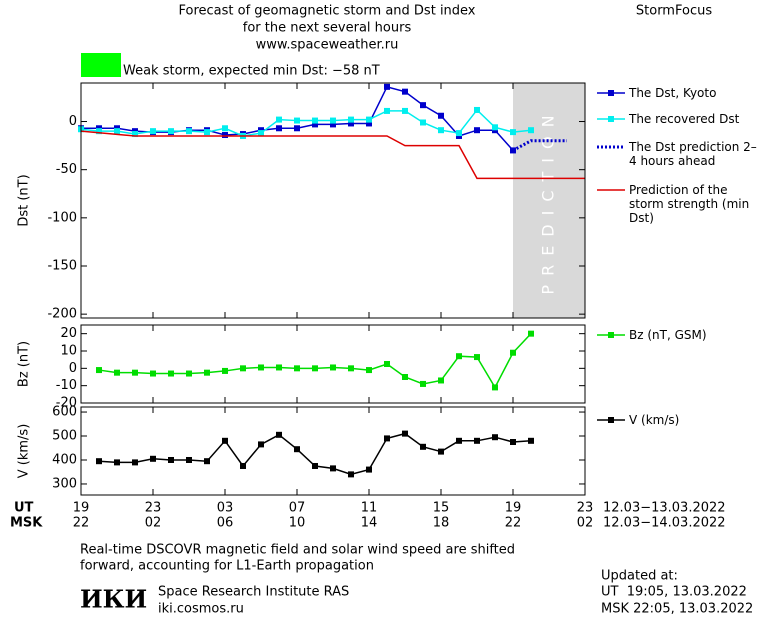 This screenshot has width=760, height=620. What do you see at coordinates (64, 436) in the screenshot?
I see `y-tick-label: 500` at bounding box center [64, 436].